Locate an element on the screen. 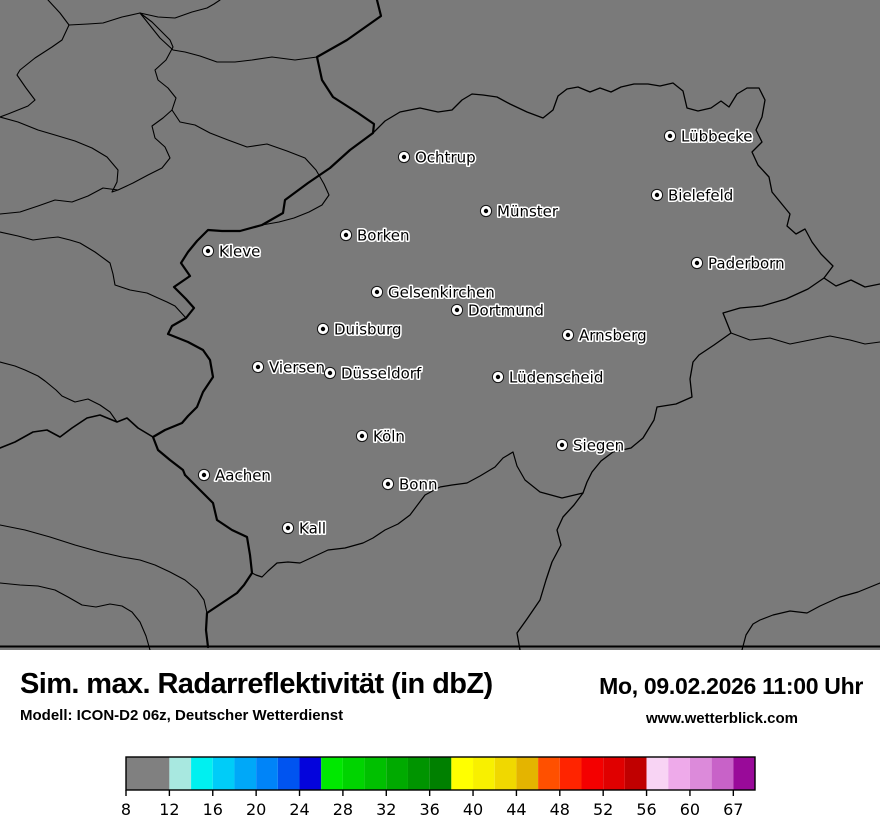  colorbar-frame is located at coordinates (440, 773).